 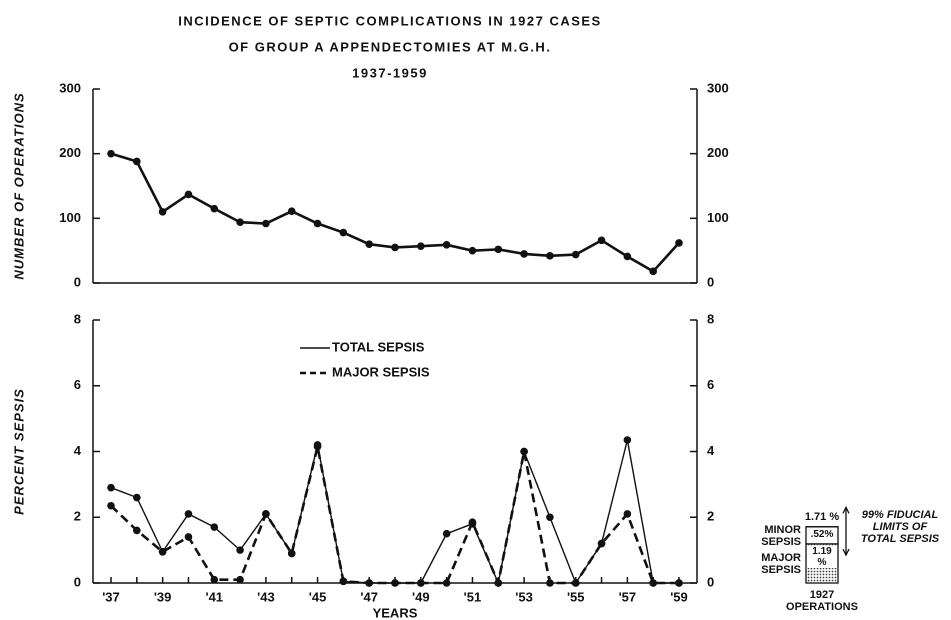 I want to click on x-tick-label: '49, so click(x=421, y=596).